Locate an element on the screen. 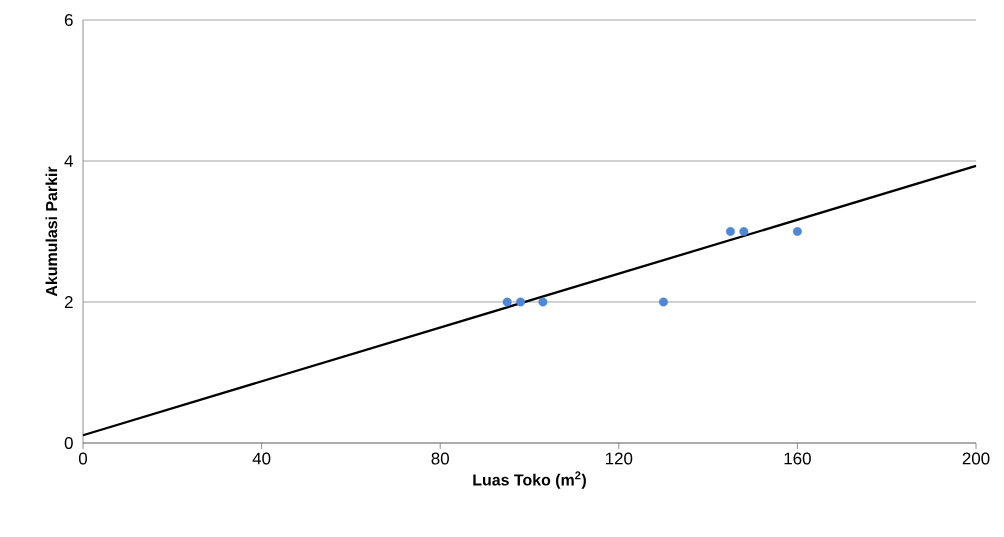 This screenshot has height=537, width=1004. x-tick-label: 120 is located at coordinates (619, 458).